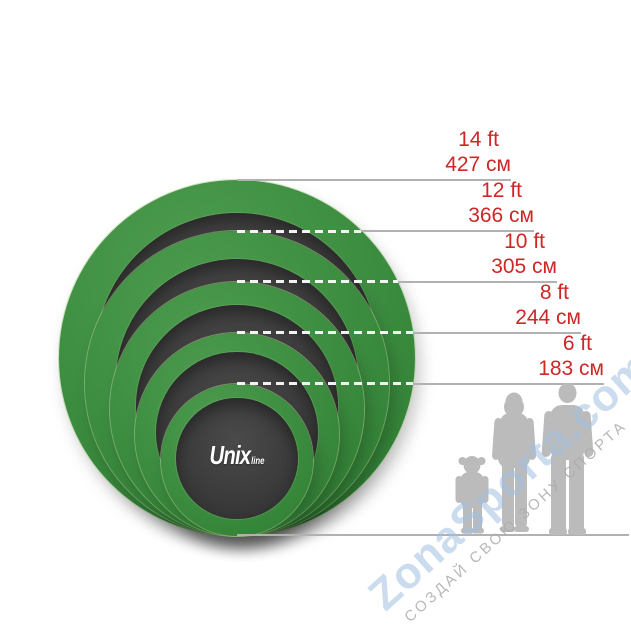 Image resolution: width=631 pixels, height=631 pixels. I want to click on size-label-cm: 183 см, so click(571, 368).